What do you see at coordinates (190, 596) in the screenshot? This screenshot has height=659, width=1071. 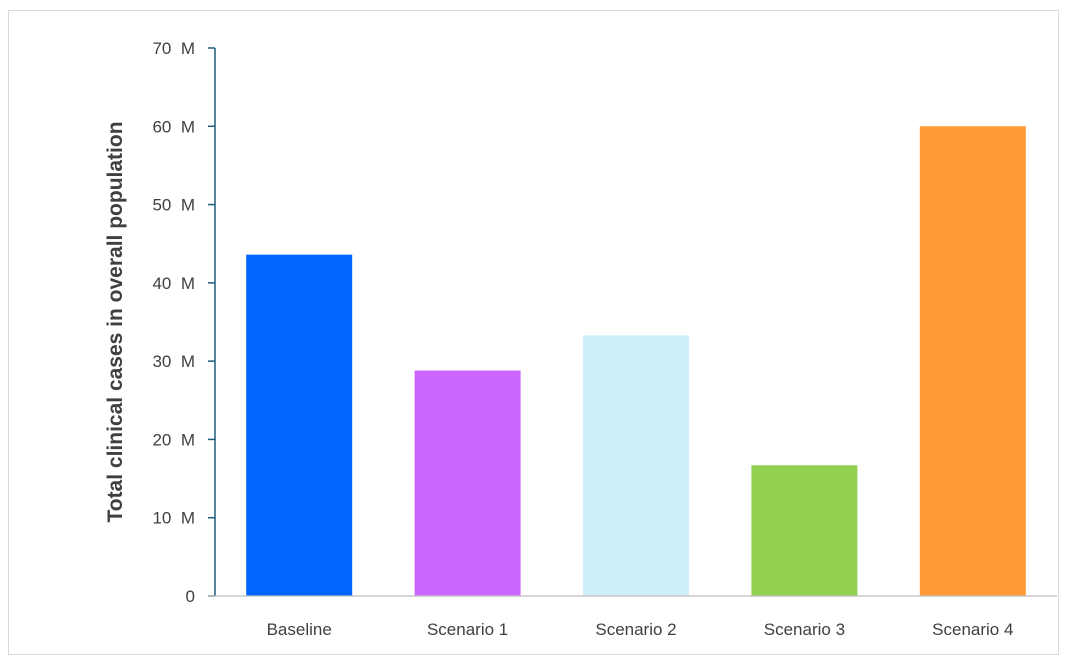 I see `y-tick-label: 0` at bounding box center [190, 596].